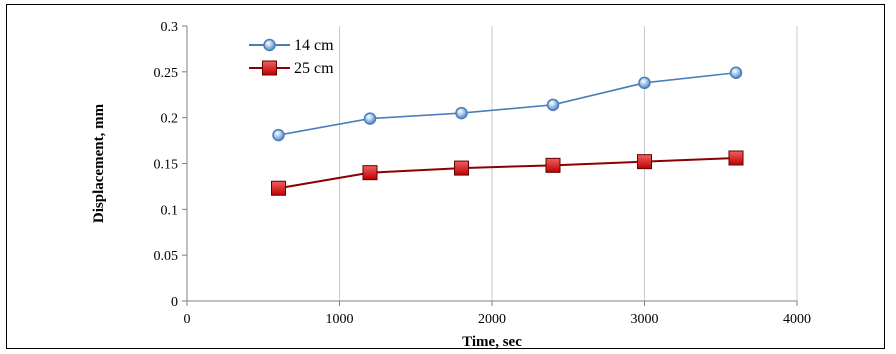  I want to click on legend-label: 14 cm, so click(314, 45).